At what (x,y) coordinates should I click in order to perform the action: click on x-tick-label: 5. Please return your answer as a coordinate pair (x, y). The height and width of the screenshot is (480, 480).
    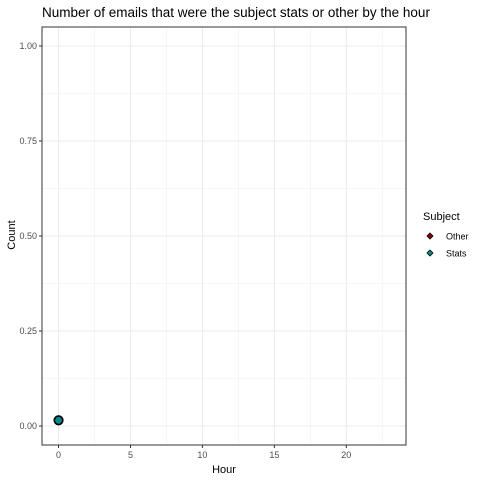
    Looking at the image, I should click on (130, 455).